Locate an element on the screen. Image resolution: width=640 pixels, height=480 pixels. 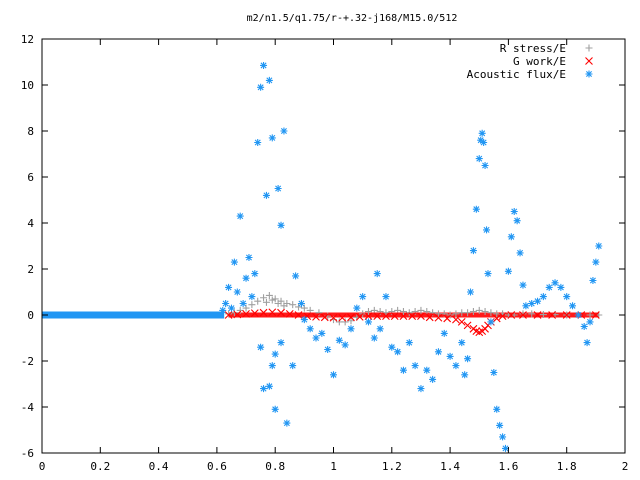
x-tick-label: 0 is located at coordinates (42, 466).